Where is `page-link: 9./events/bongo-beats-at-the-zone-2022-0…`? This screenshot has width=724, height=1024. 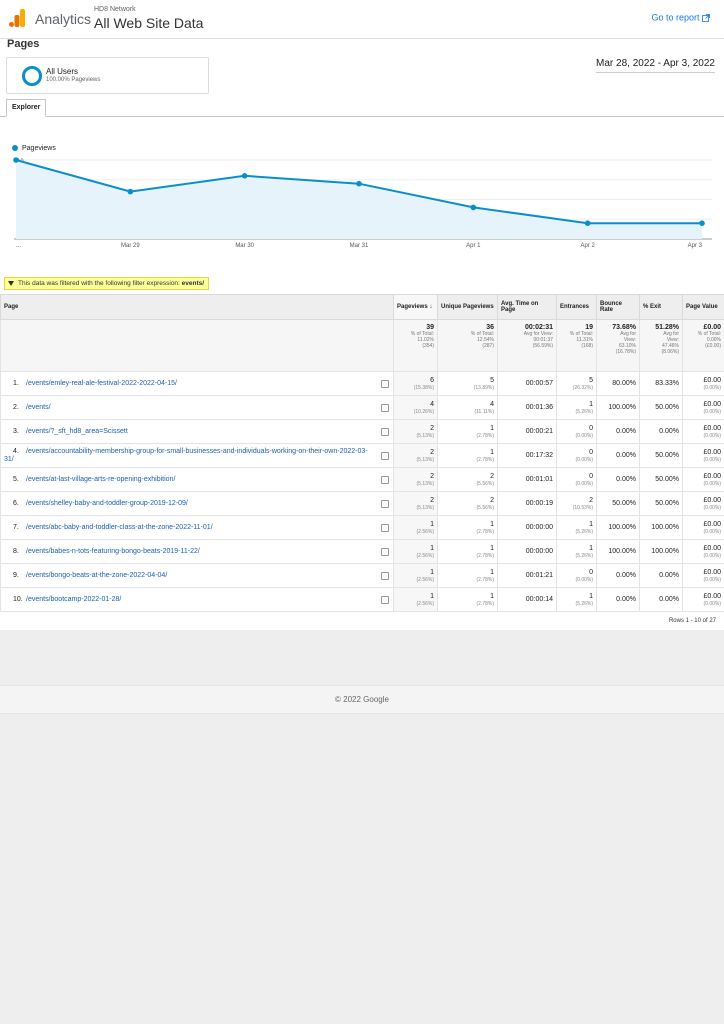
page-link: 9./events/bongo-beats-at-the-zone-2022-0… is located at coordinates (197, 575).